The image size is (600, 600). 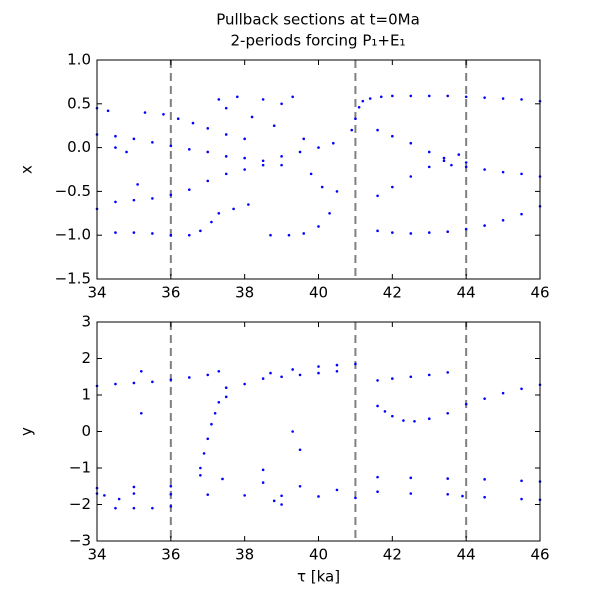 What do you see at coordinates (80, 468) in the screenshot?
I see `y-tick-label: −1` at bounding box center [80, 468].